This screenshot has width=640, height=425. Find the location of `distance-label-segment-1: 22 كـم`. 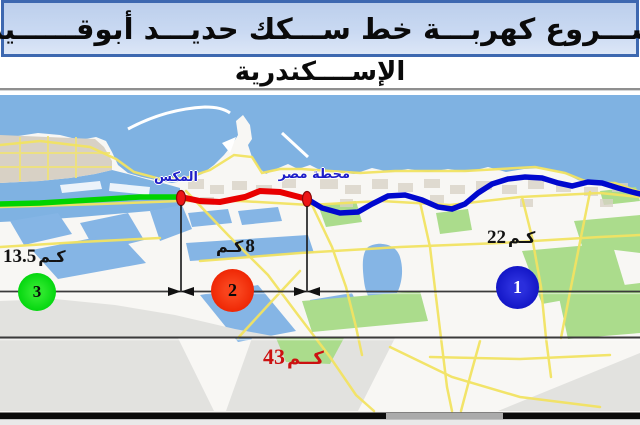

distance-label-segment-1: 22 كـم is located at coordinates (511, 237).